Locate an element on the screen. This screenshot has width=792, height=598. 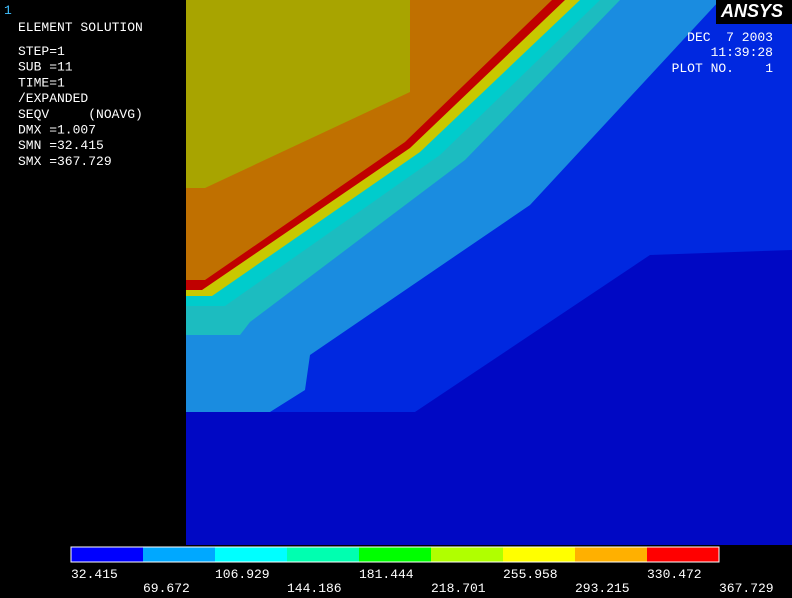
logo-box is located at coordinates (754, 12).